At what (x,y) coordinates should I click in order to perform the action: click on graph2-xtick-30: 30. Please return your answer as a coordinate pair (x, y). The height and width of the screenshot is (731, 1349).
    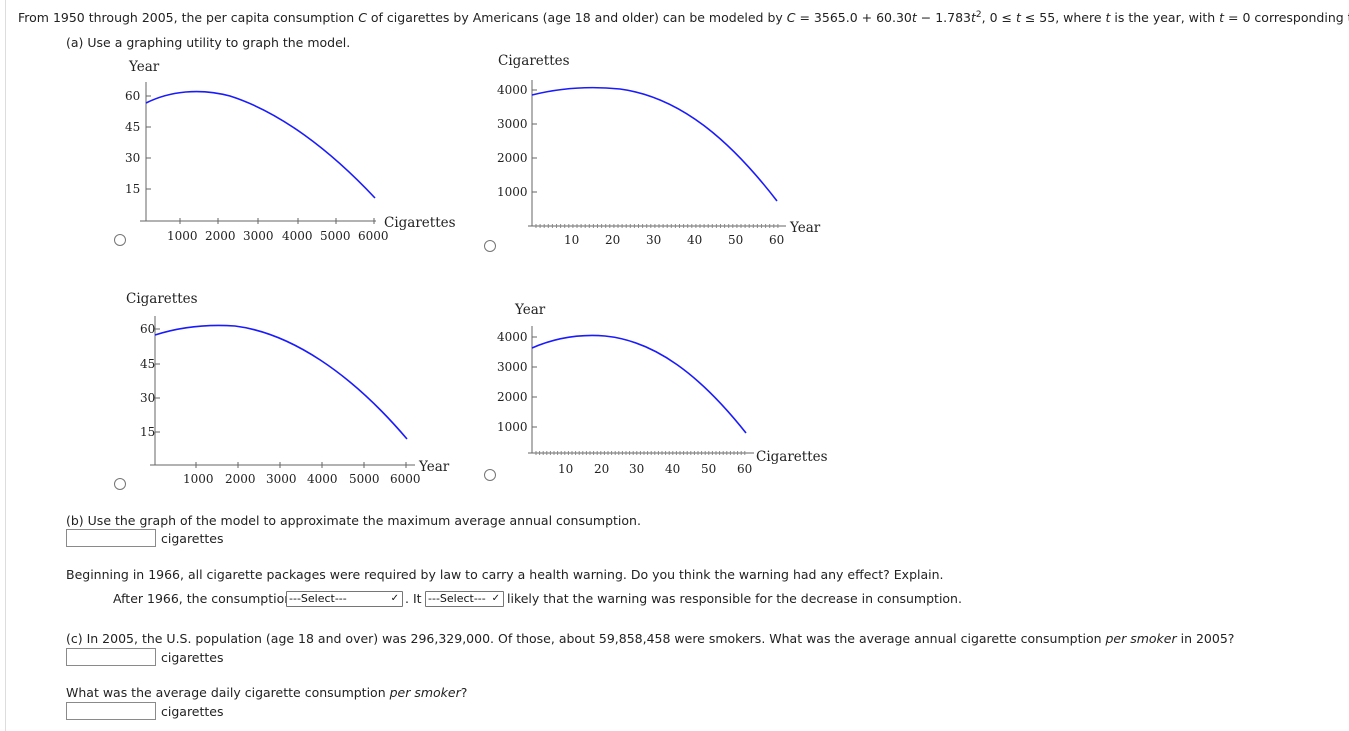
    Looking at the image, I should click on (653, 240).